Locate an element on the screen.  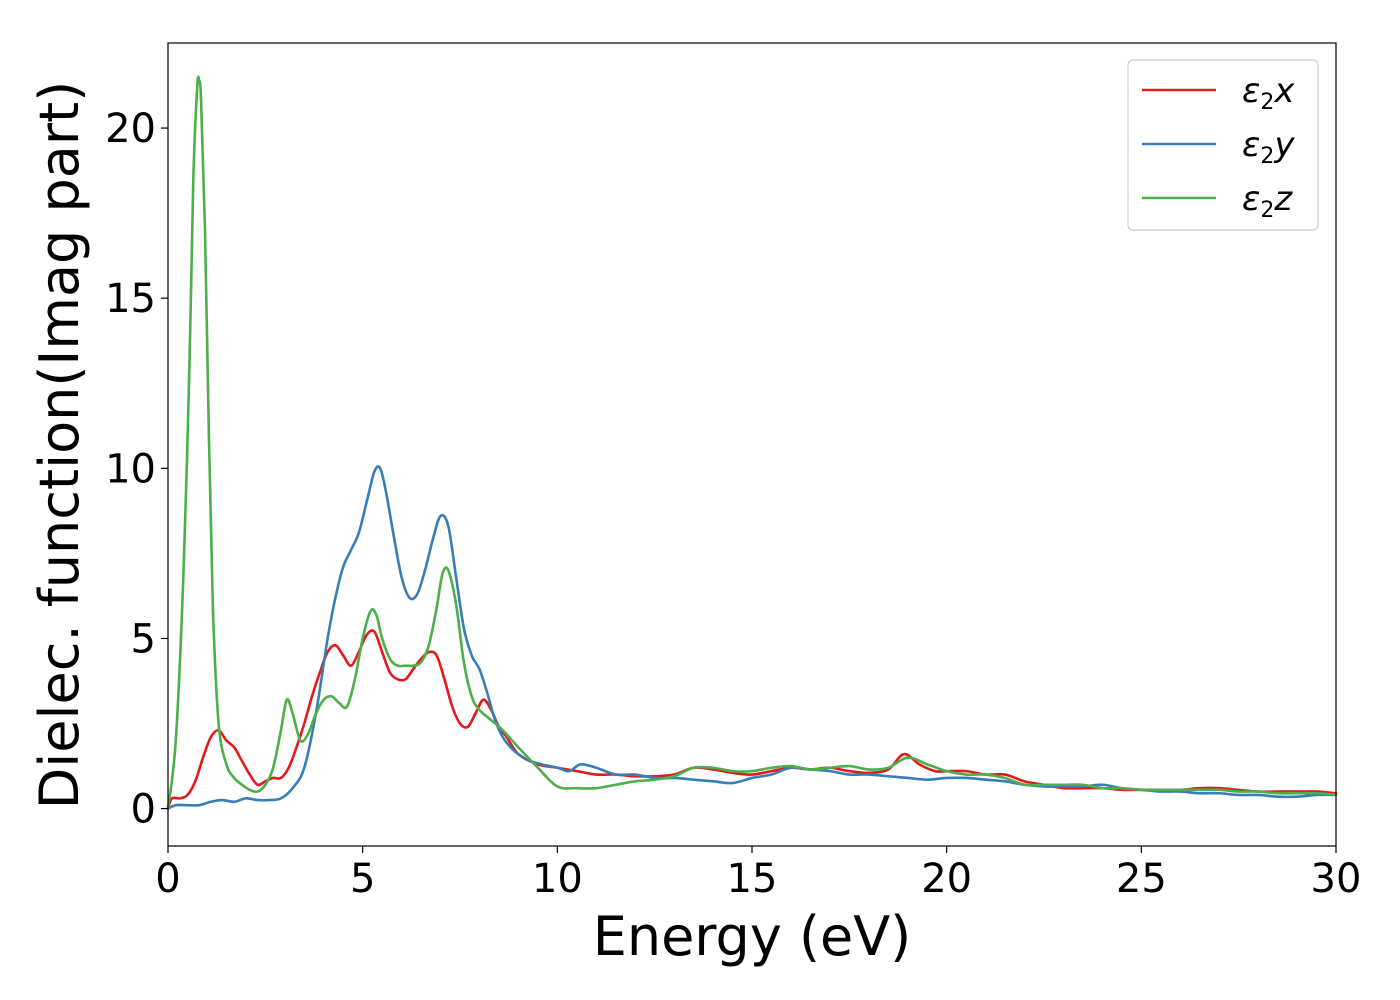
x-axis-ticks: 0 5 10 15 20 25 30 is located at coordinates (758, 874).